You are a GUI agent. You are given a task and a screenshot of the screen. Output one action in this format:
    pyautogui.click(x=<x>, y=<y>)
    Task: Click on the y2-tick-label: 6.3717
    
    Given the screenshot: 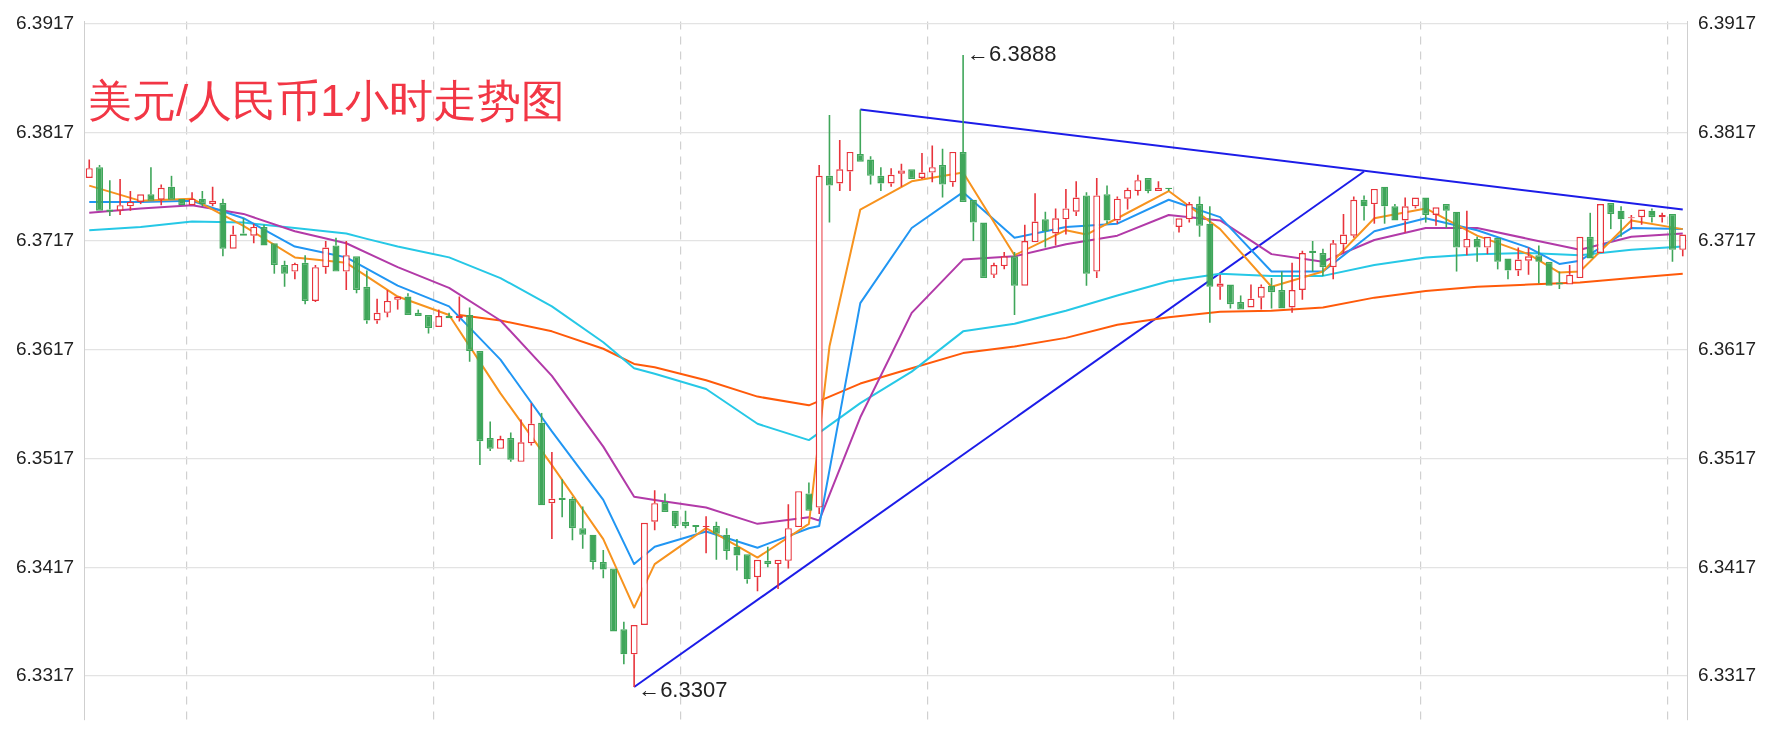 What is the action you would take?
    pyautogui.click(x=1727, y=240)
    